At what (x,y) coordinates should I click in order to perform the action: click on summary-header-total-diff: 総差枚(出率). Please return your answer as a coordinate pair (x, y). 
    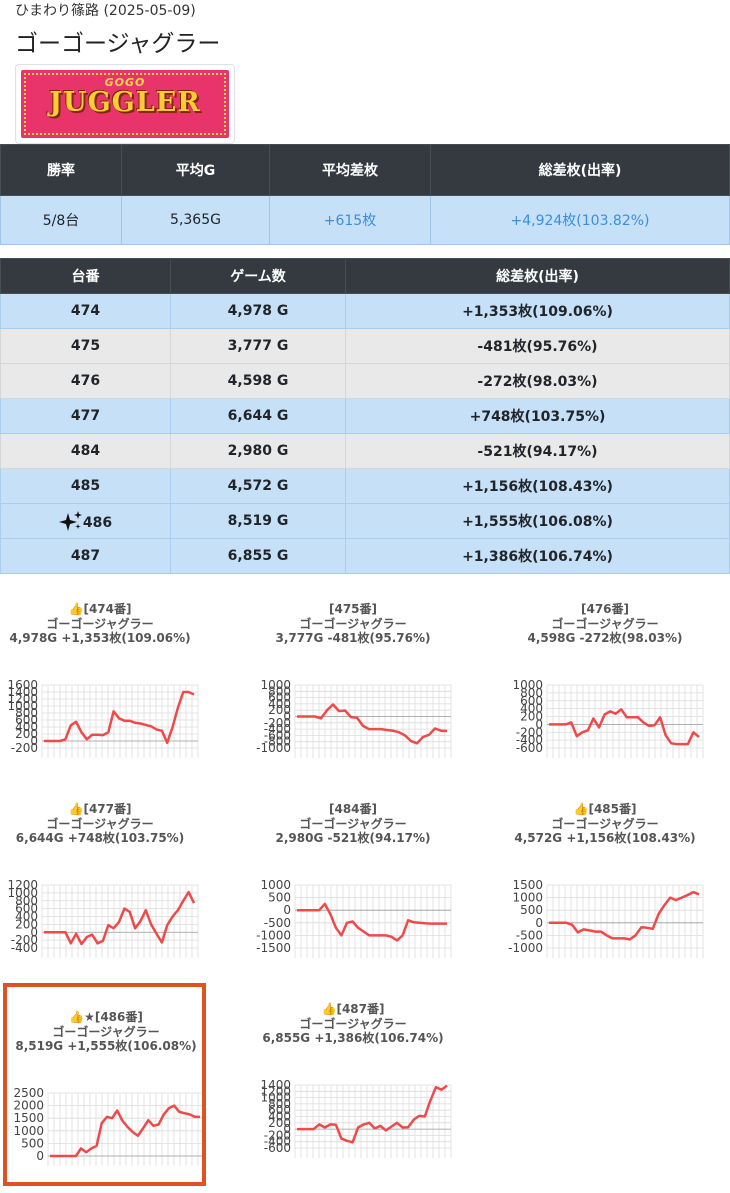
    Looking at the image, I should click on (580, 170).